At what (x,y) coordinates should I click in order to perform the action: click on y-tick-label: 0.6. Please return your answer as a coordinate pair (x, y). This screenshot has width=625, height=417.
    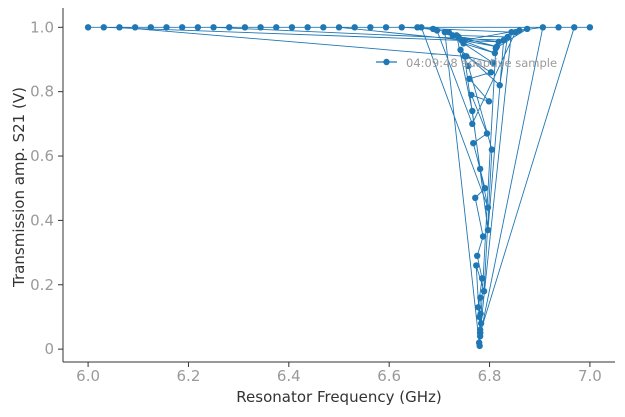
    Looking at the image, I should click on (42, 156).